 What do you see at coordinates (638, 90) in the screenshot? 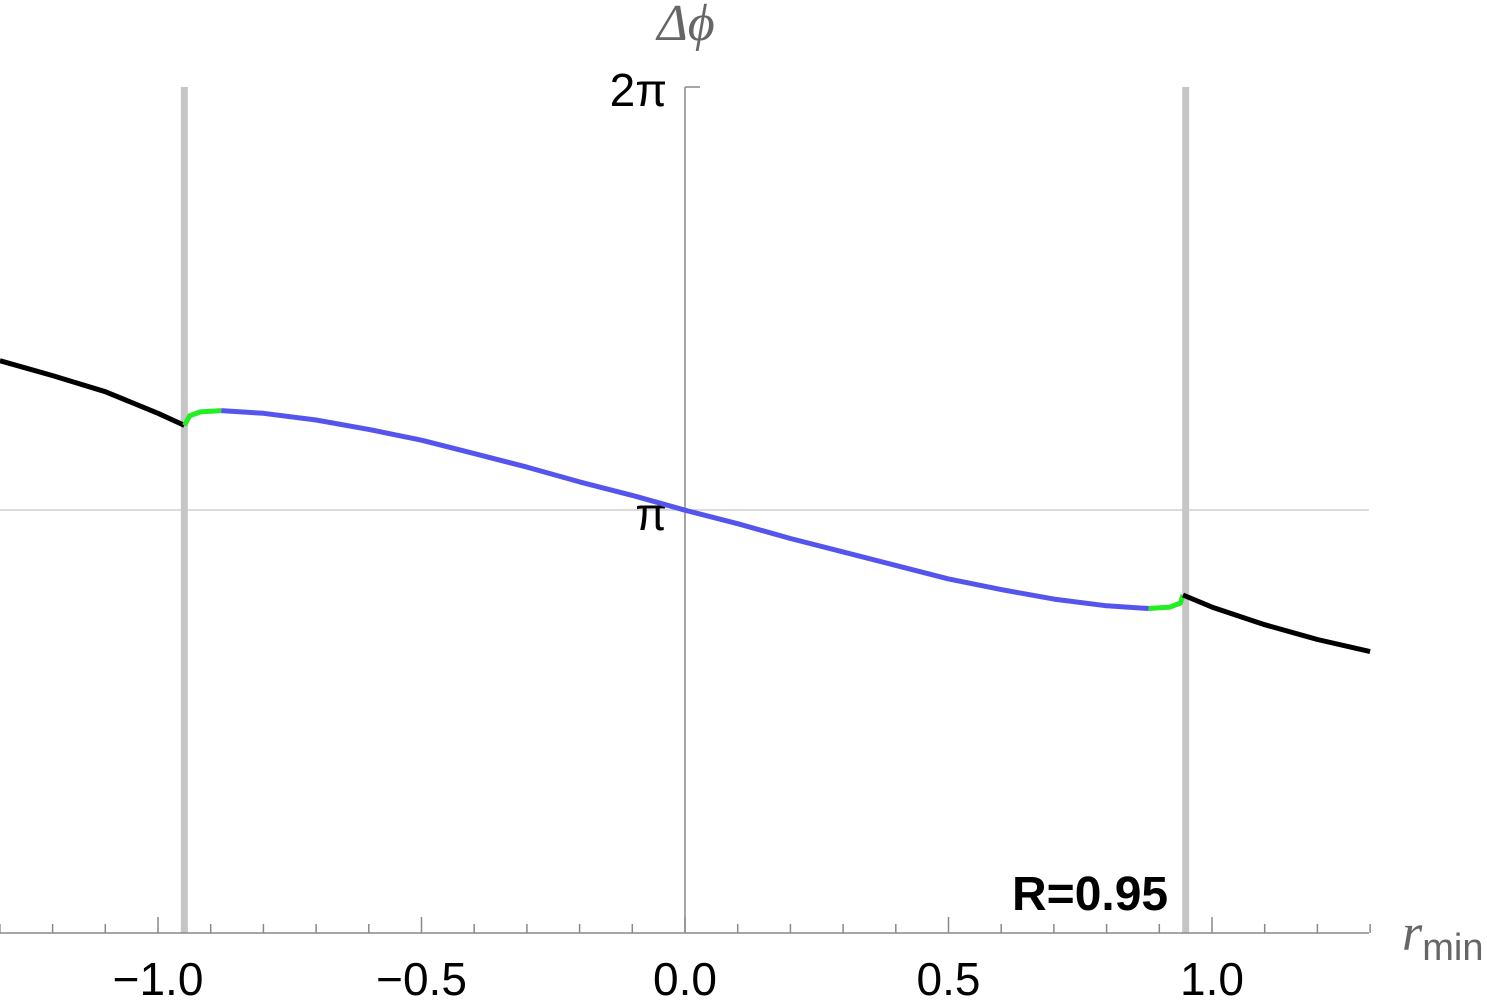
I see `y-tick-label-1: 2π` at bounding box center [638, 90].